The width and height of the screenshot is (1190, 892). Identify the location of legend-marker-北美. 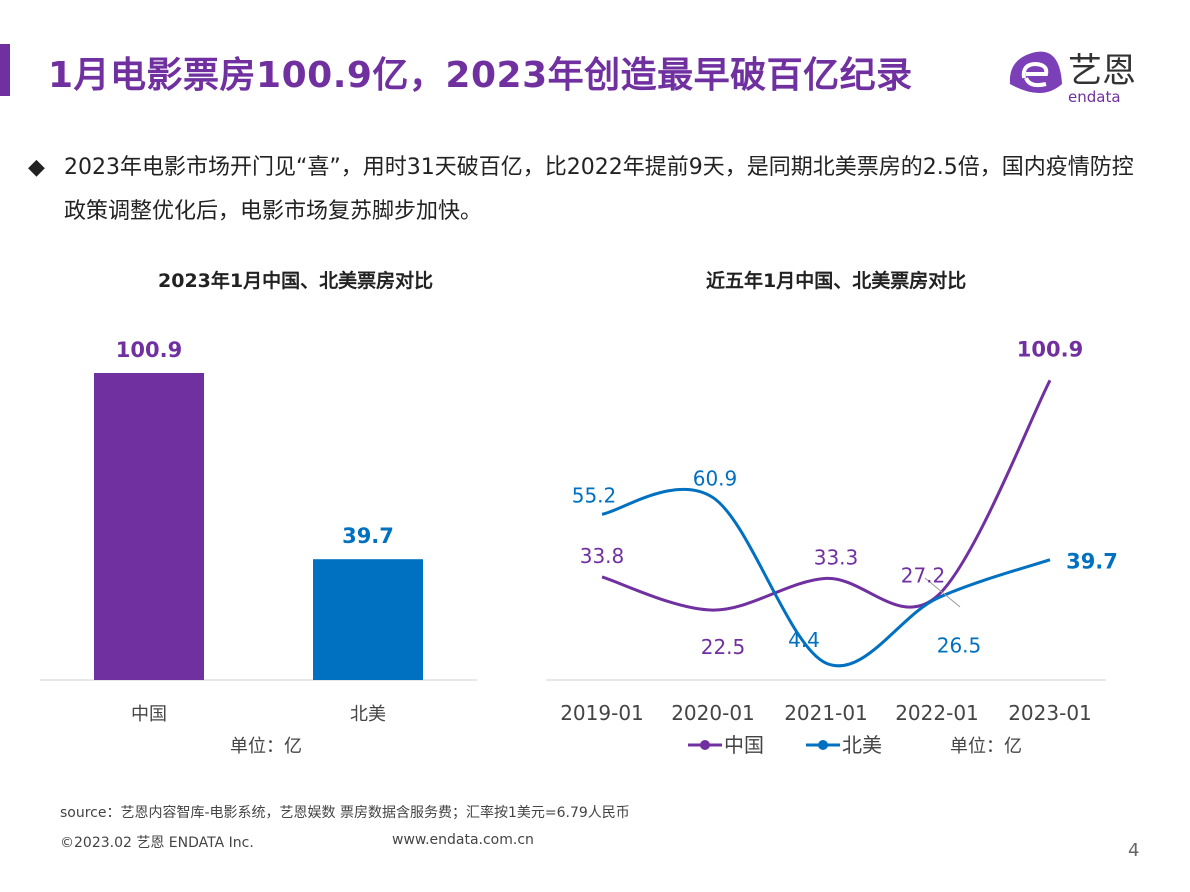
(823, 745).